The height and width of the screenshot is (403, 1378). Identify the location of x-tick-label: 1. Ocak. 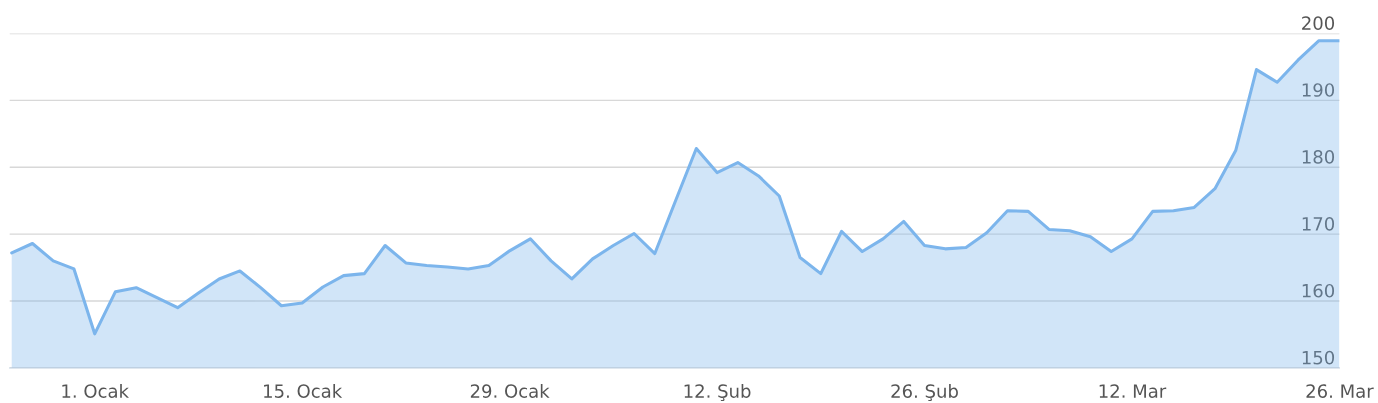
(95, 390).